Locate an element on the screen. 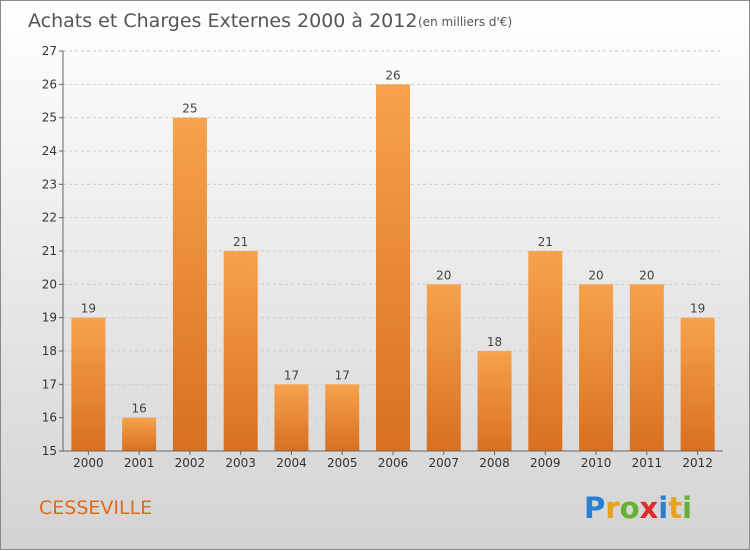 This screenshot has width=750, height=551. y-tick-label: 18 is located at coordinates (49, 351).